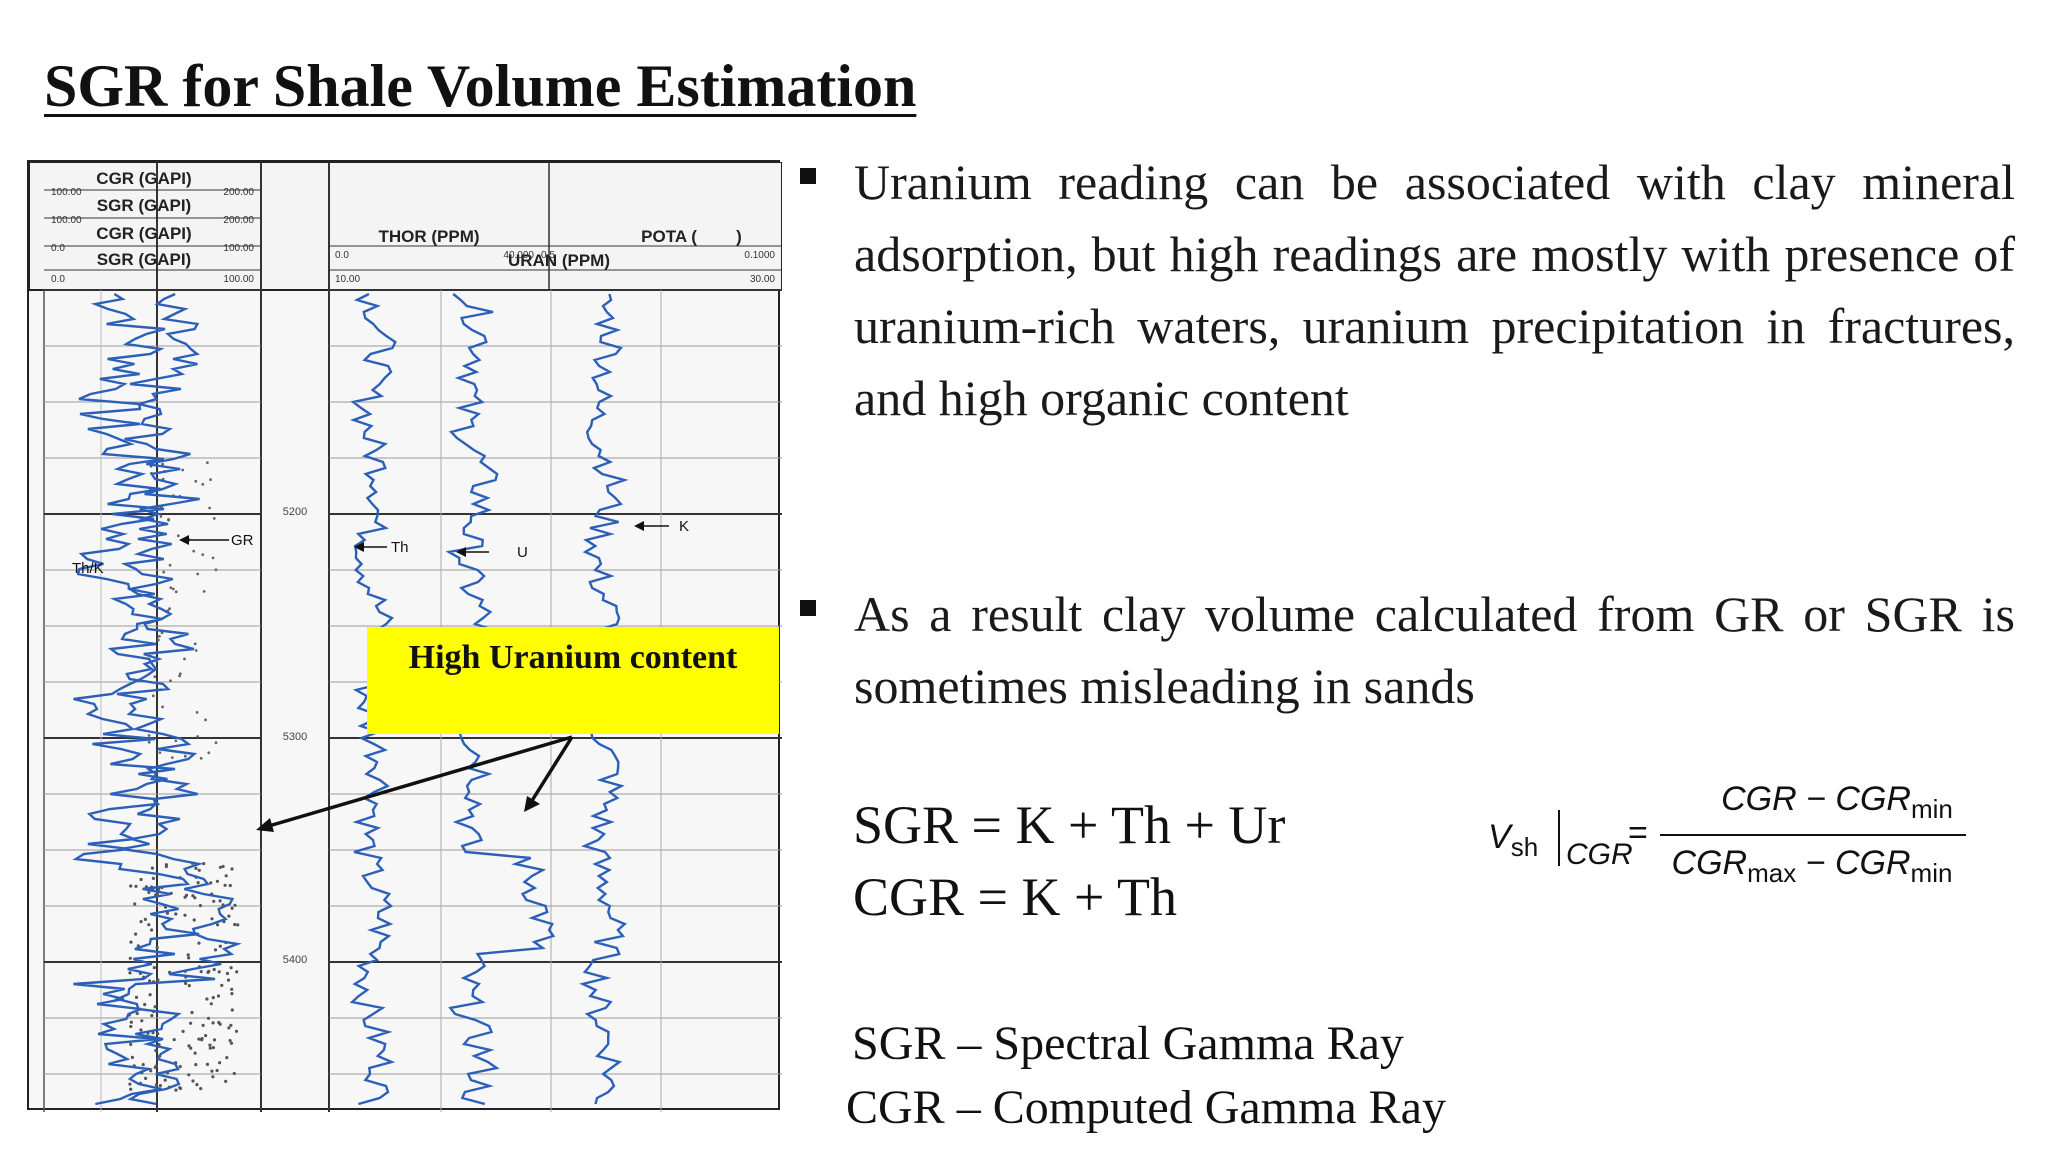 This screenshot has height=1152, width=2048. Describe the element at coordinates (295, 737) in the screenshot. I see `depth-label-5300: 5300` at that location.